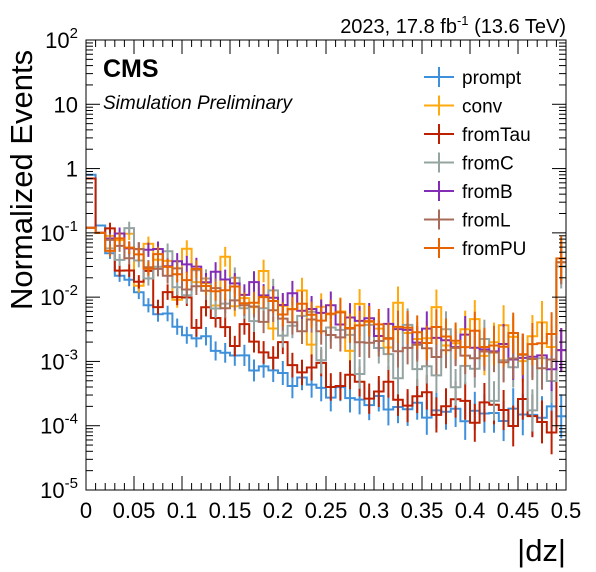 This screenshot has height=572, width=596. I want to click on legend-label: fromL, so click(486, 221).